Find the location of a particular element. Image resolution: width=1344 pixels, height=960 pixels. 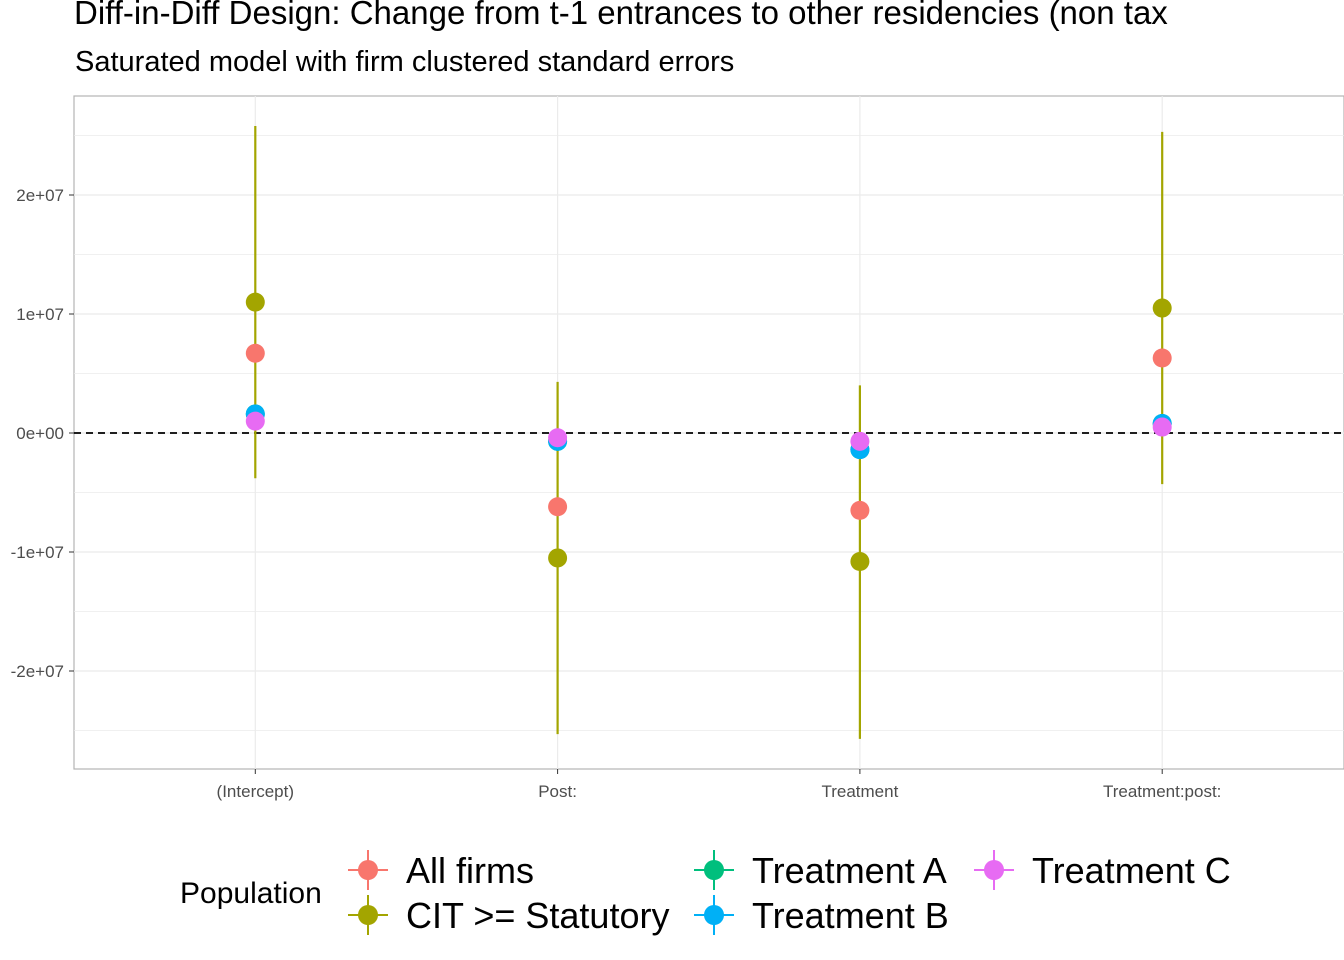

y-tick-label: 2e+07 is located at coordinates (40, 195).